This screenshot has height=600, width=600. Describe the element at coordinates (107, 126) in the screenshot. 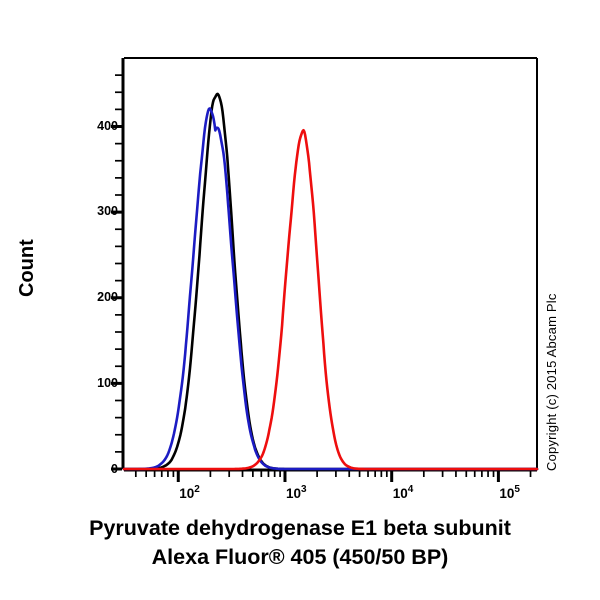

I see `y-tick-label-400: 400` at that location.